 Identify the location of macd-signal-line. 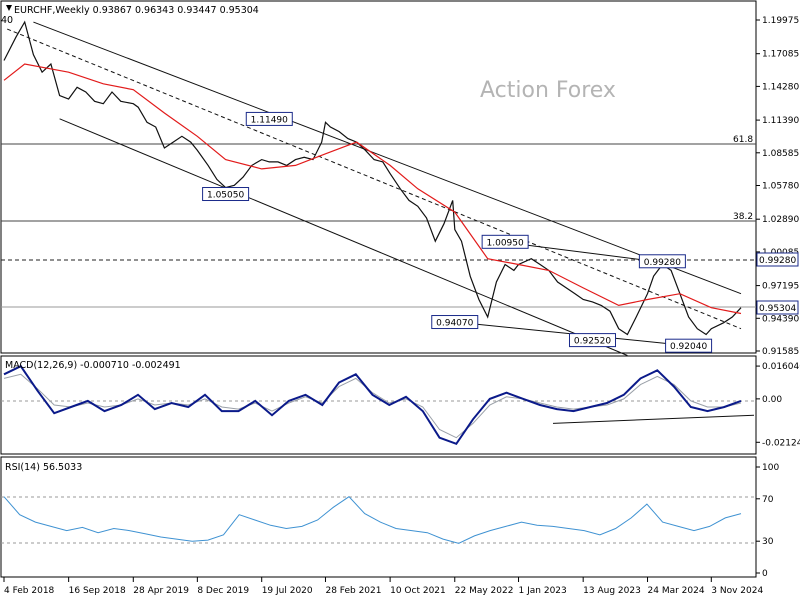
(372, 406).